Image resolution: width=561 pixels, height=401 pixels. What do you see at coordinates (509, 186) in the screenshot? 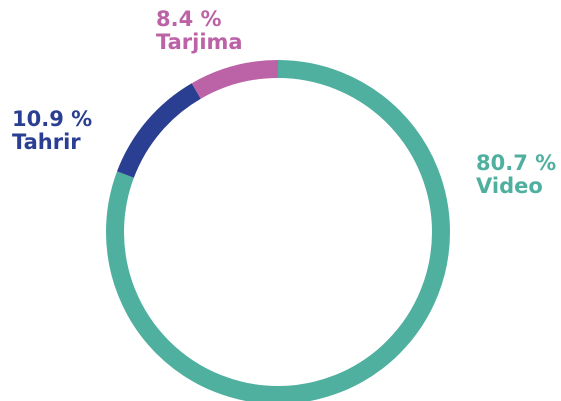
I see `slice-name-video: Video` at bounding box center [509, 186].